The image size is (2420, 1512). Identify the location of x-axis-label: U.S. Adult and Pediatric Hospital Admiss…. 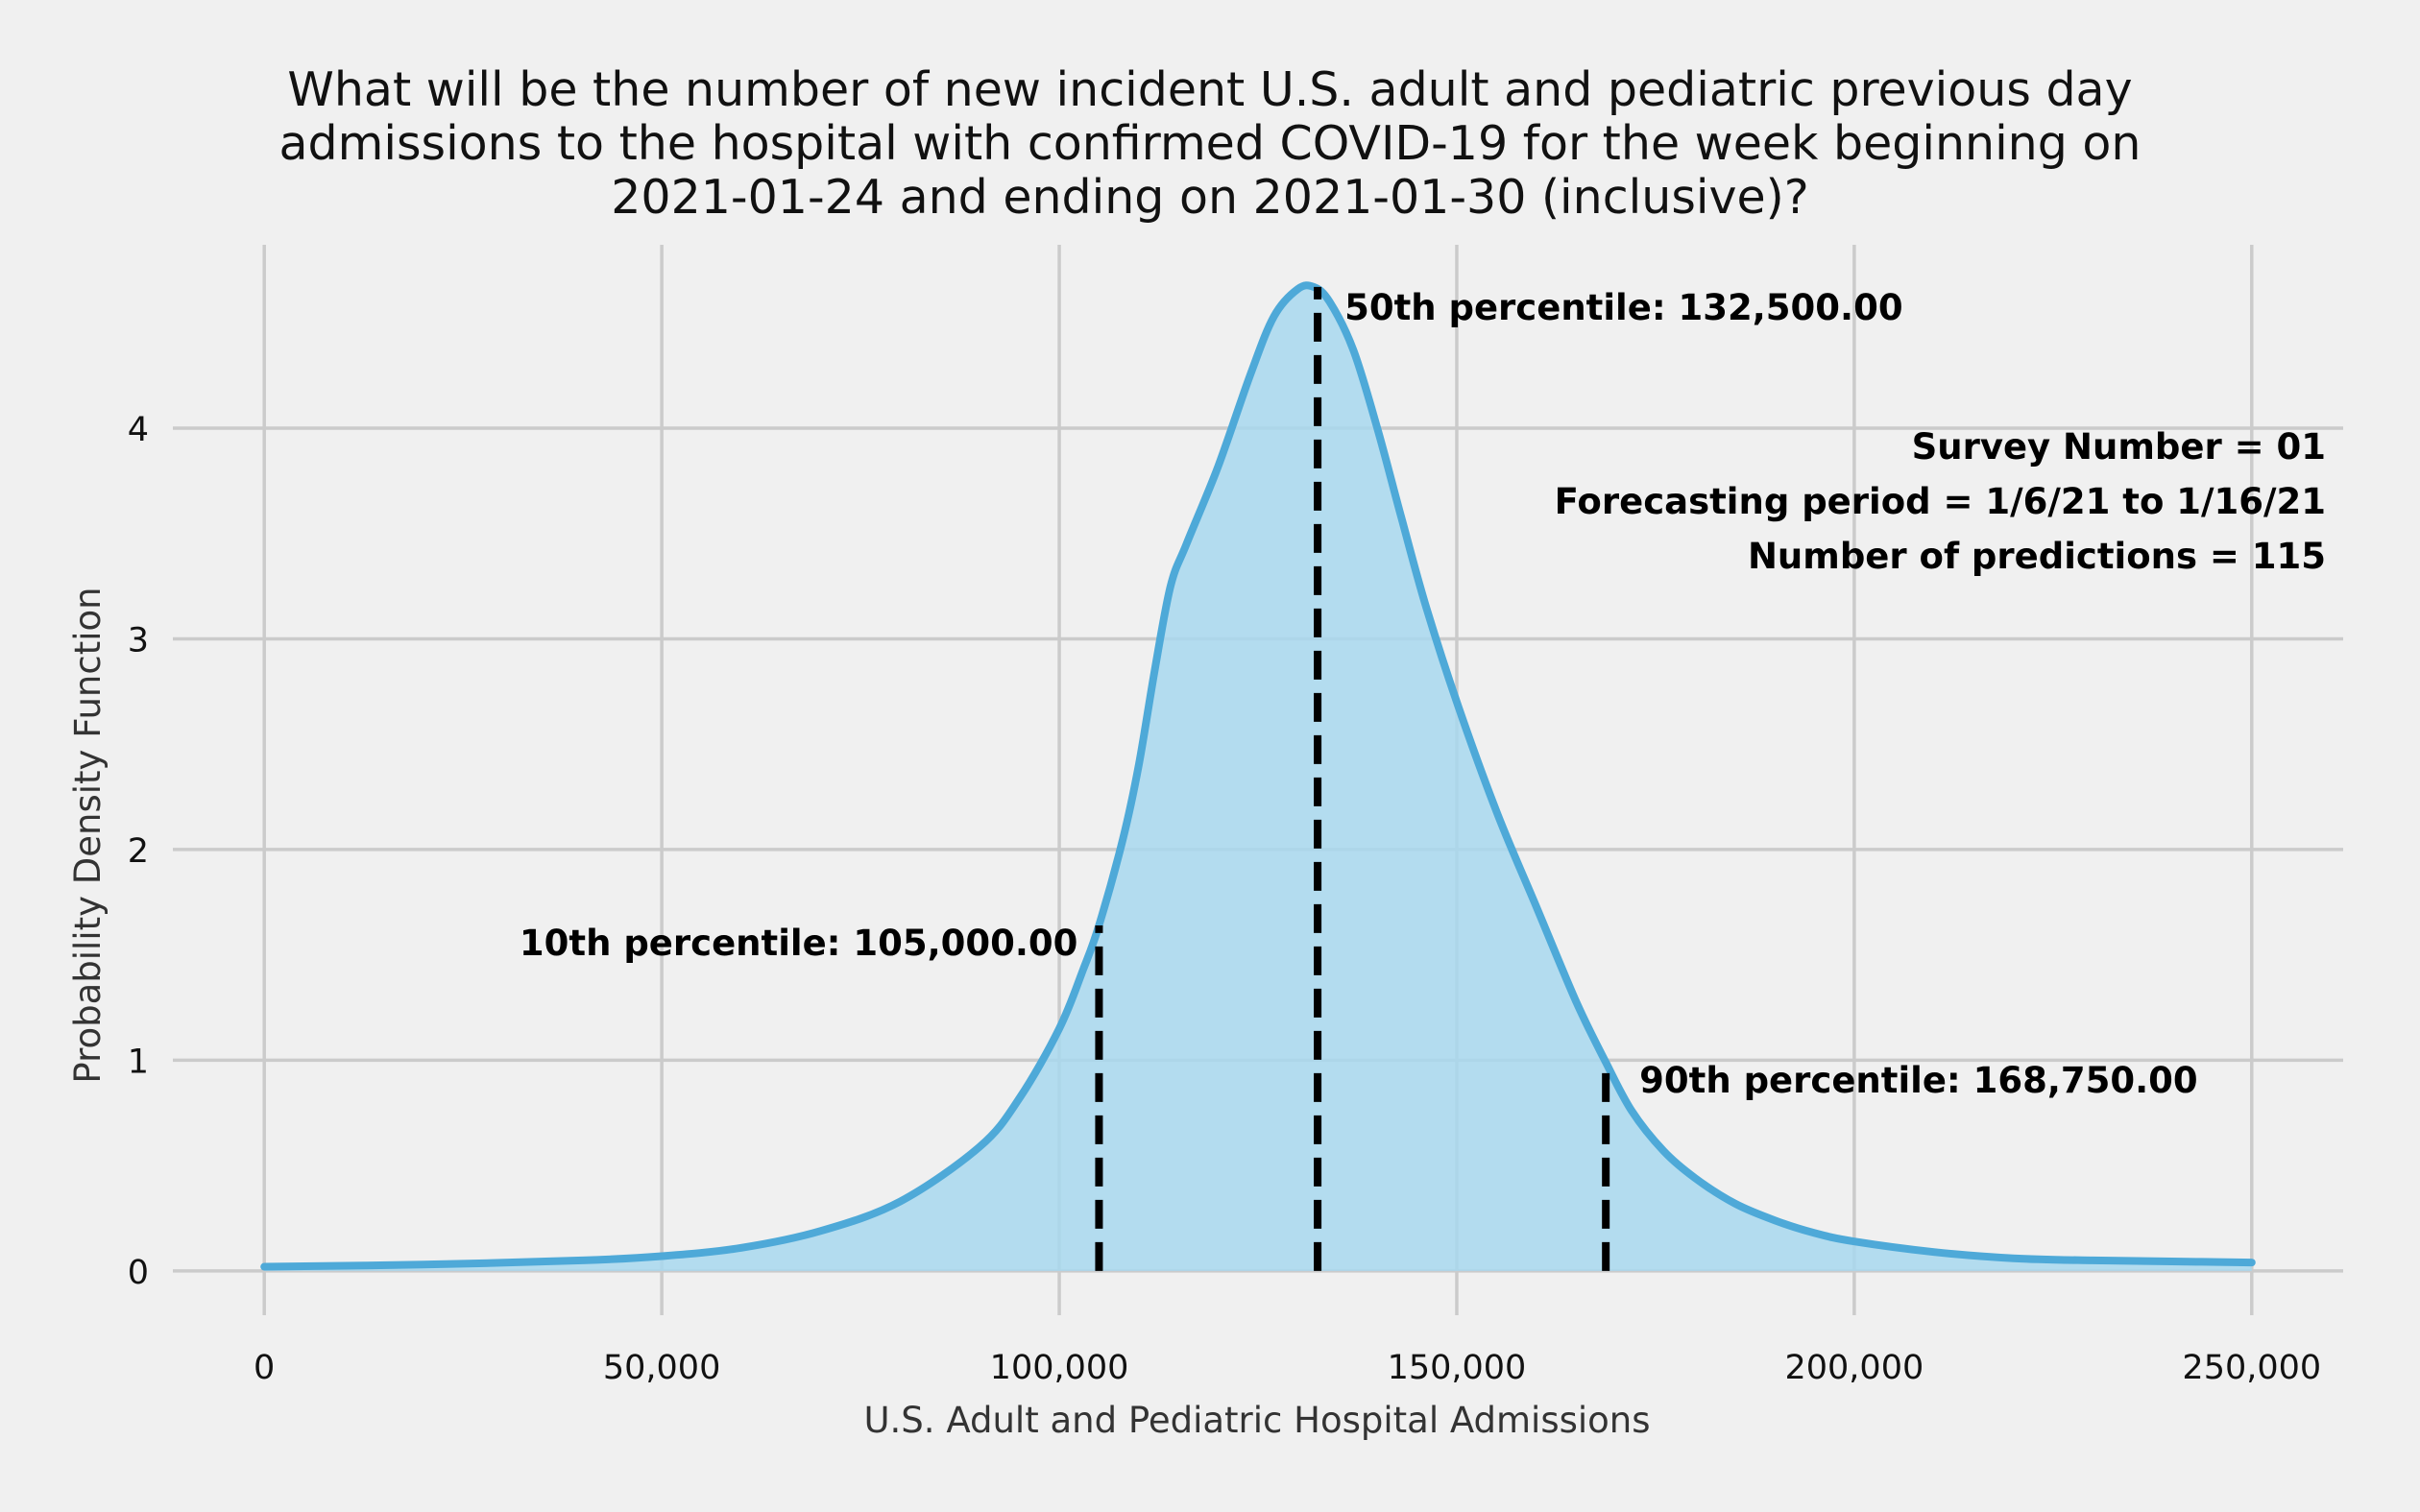
(1257, 1420).